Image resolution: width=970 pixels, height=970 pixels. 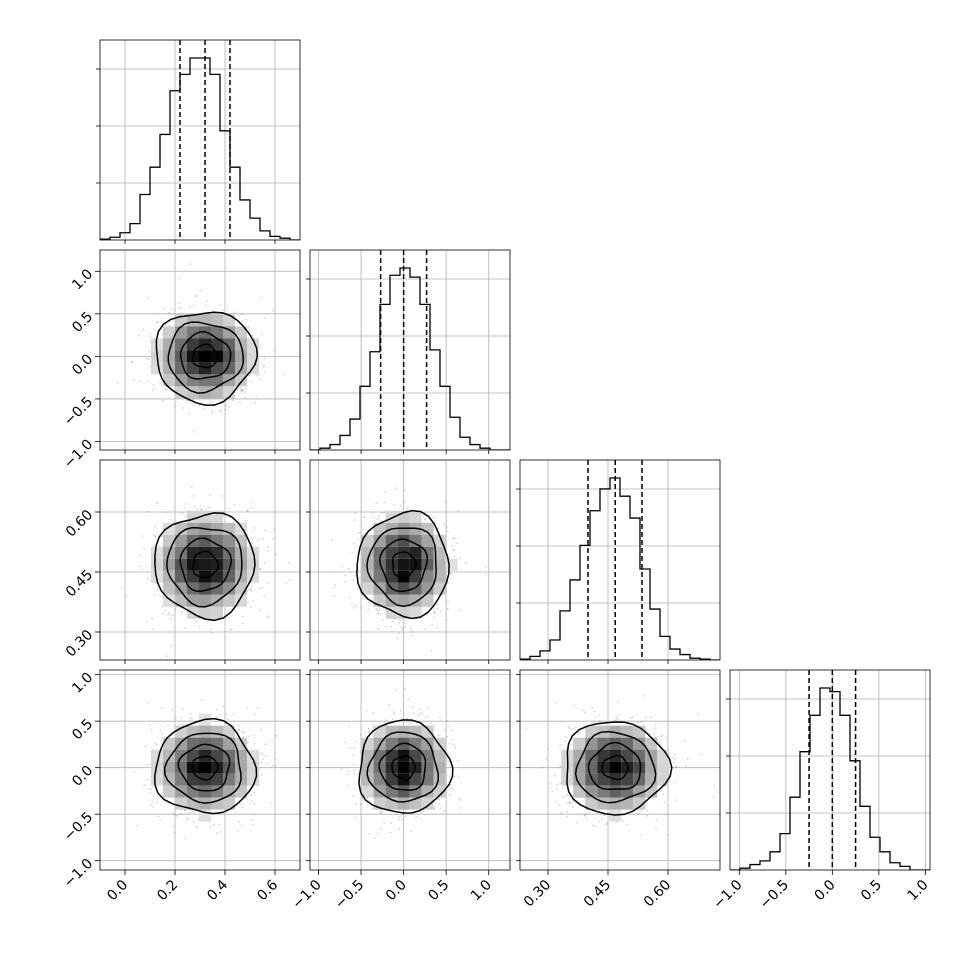 I want to click on ytick-label-3-2: 0.0, so click(x=82, y=776).